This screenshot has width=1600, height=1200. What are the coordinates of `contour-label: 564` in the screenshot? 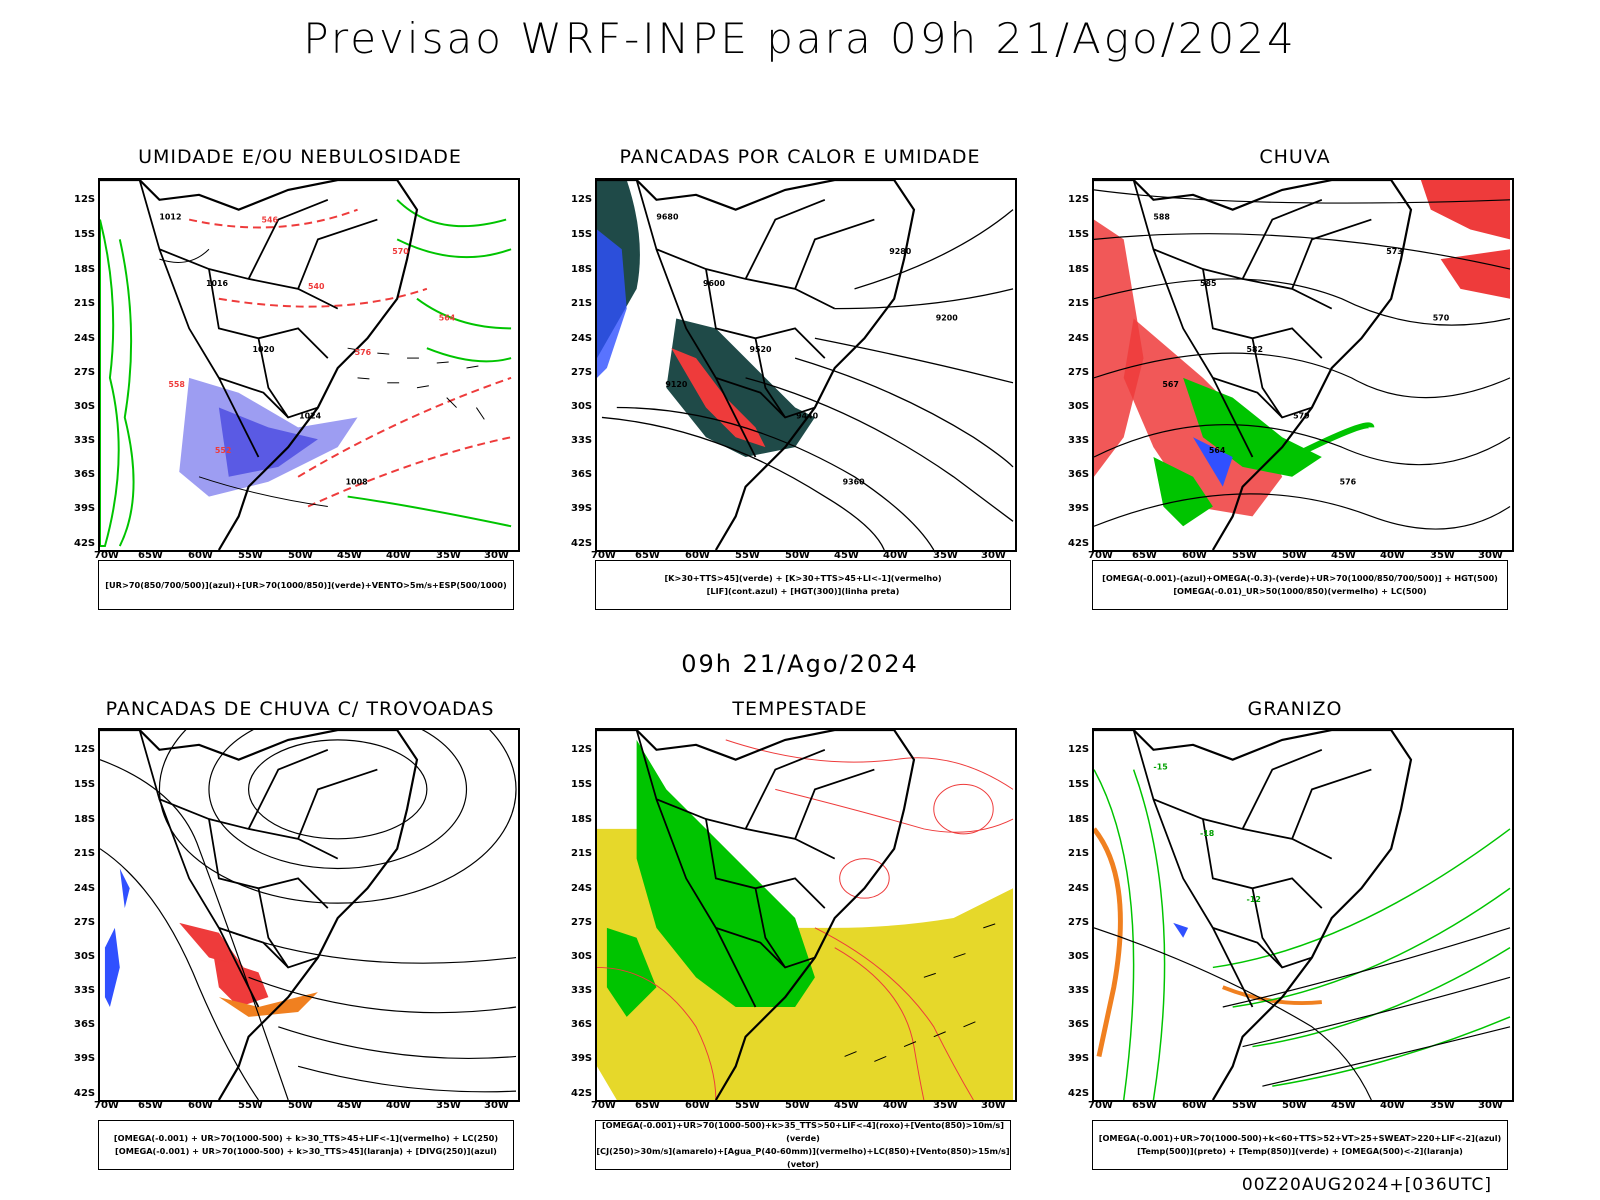 It's located at (1217, 450).